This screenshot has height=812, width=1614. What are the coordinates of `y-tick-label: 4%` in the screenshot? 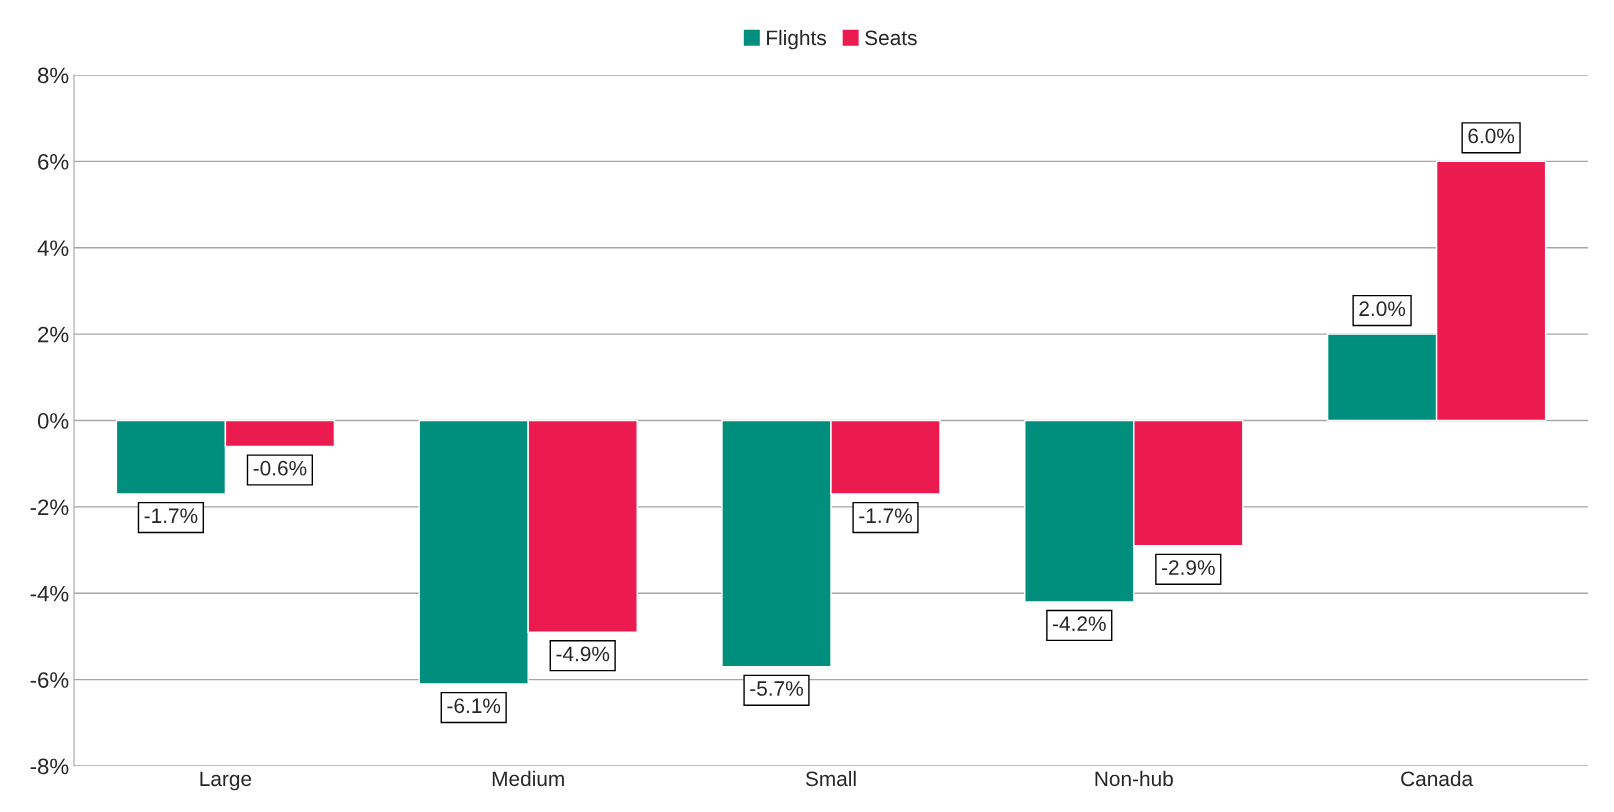 It's located at (53, 248).